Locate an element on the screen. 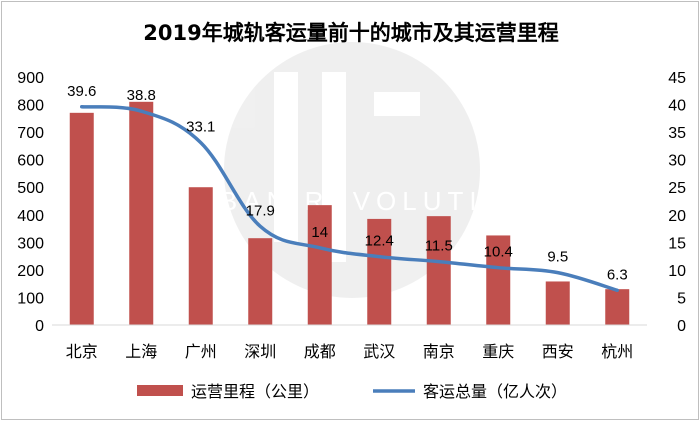  line-data-label: 39.6 is located at coordinates (81, 91).